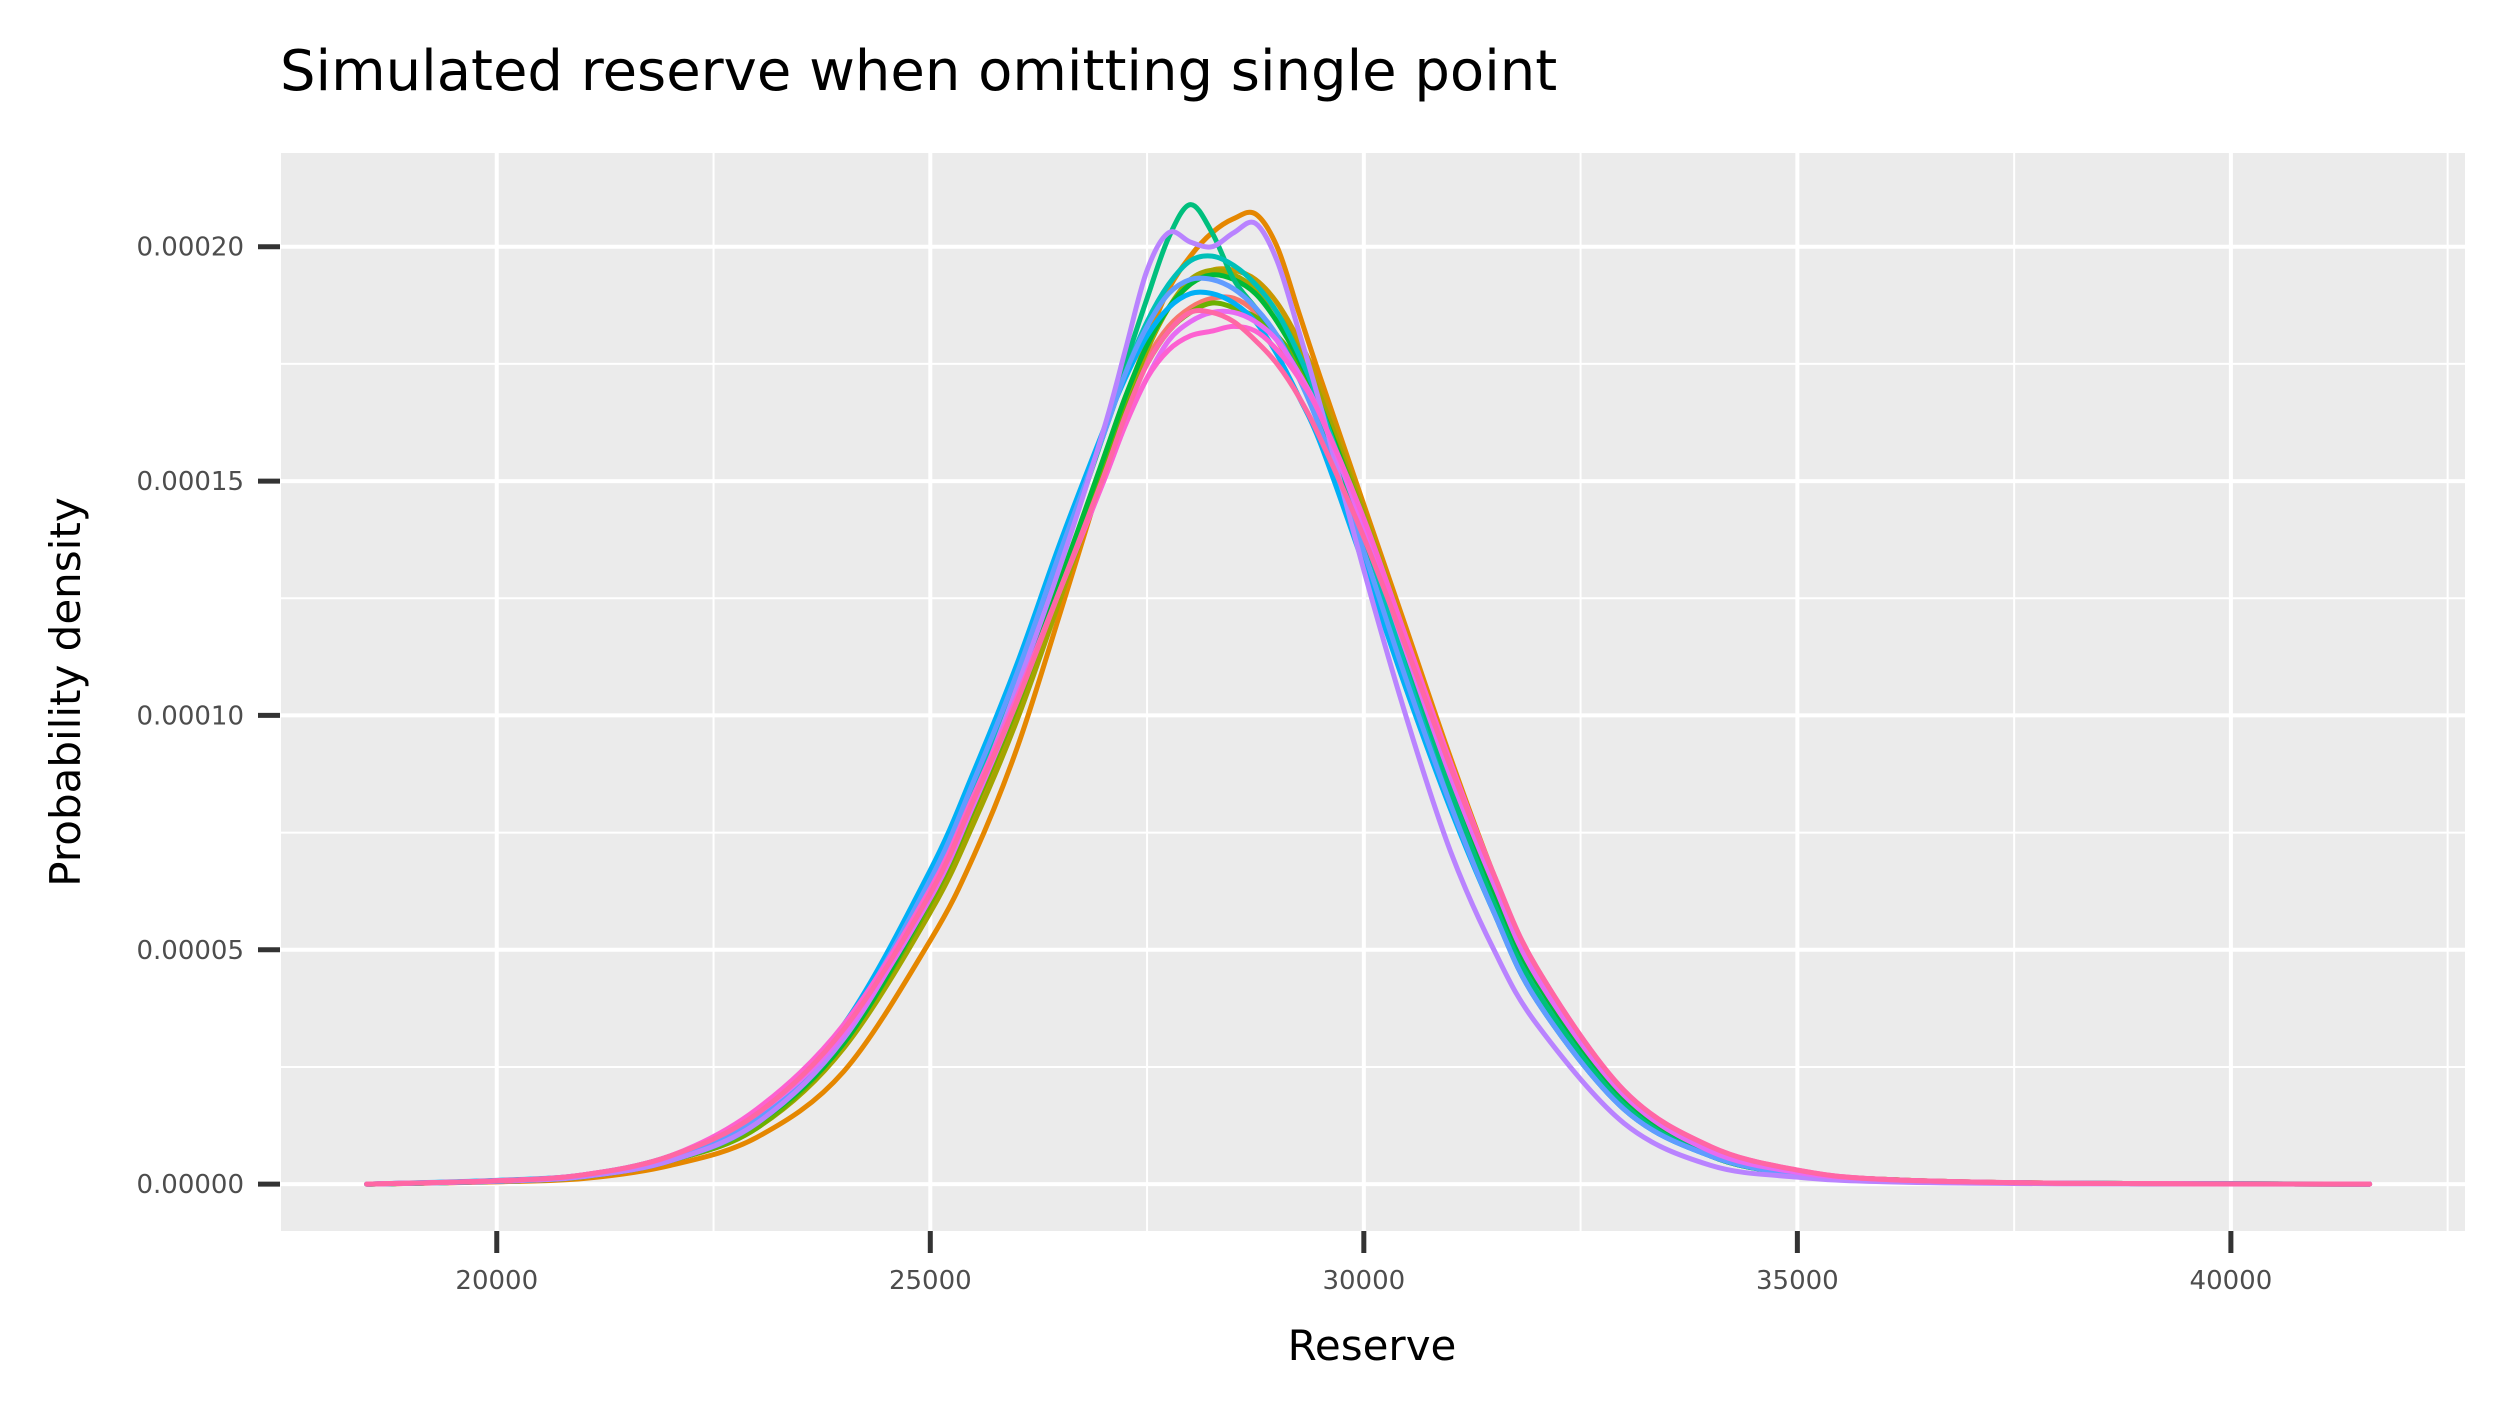 The height and width of the screenshot is (1417, 2503). Describe the element at coordinates (930, 1281) in the screenshot. I see `x-tick-label: 25000` at that location.